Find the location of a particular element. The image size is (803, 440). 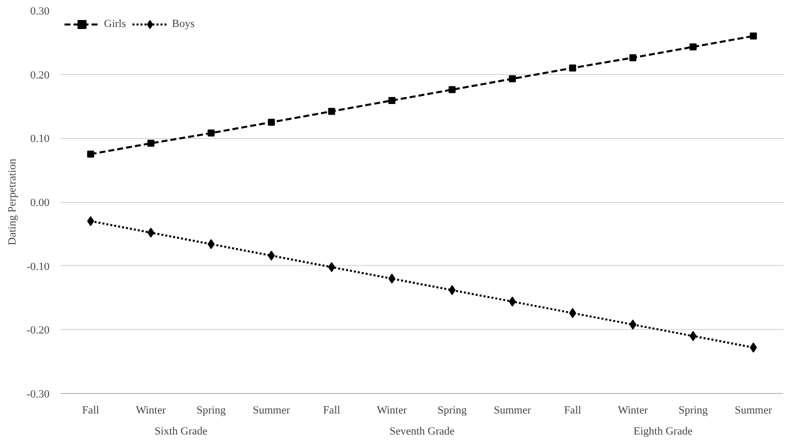

text: Sixth Grade is located at coordinates (181, 432).